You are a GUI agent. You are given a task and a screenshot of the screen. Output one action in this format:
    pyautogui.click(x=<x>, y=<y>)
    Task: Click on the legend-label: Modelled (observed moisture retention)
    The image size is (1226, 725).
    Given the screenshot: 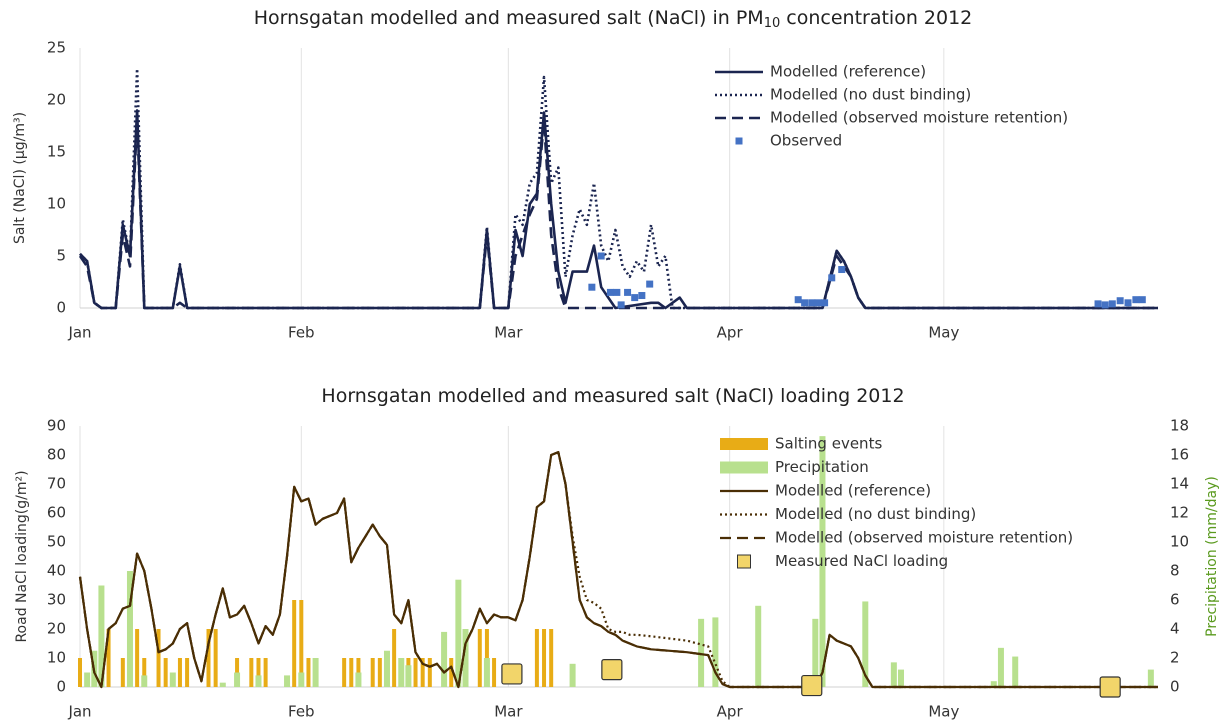 What is the action you would take?
    pyautogui.click(x=919, y=118)
    